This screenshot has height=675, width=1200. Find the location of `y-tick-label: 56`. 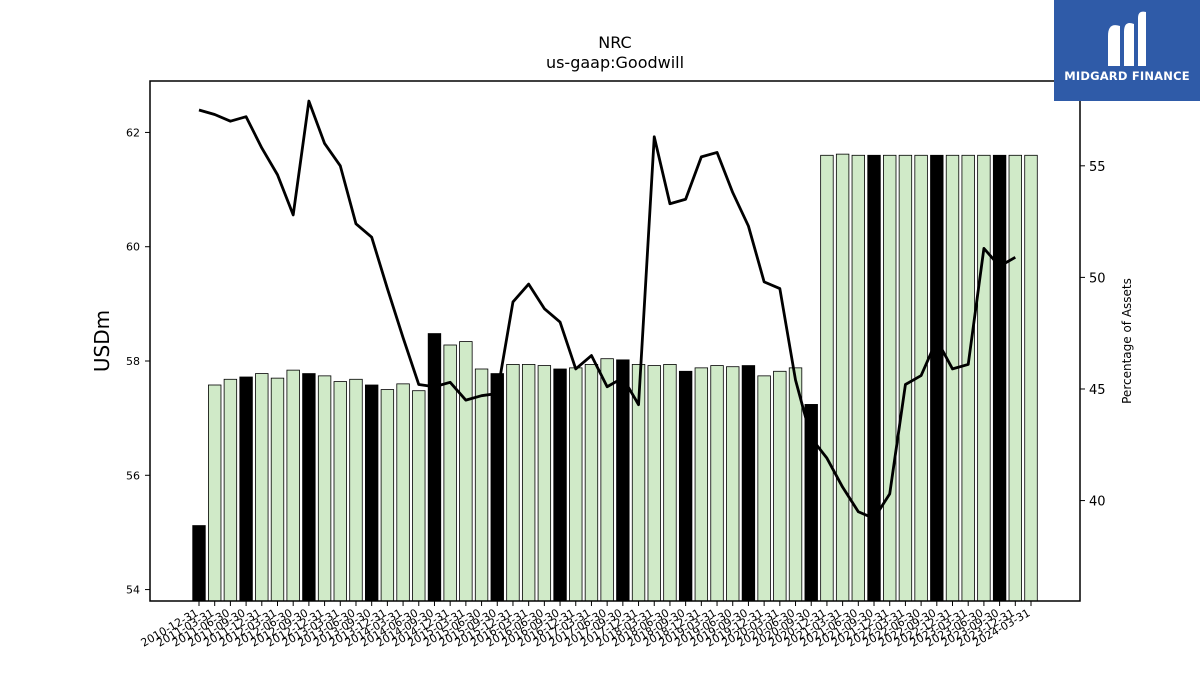

y-tick-label: 56 is located at coordinates (133, 475).